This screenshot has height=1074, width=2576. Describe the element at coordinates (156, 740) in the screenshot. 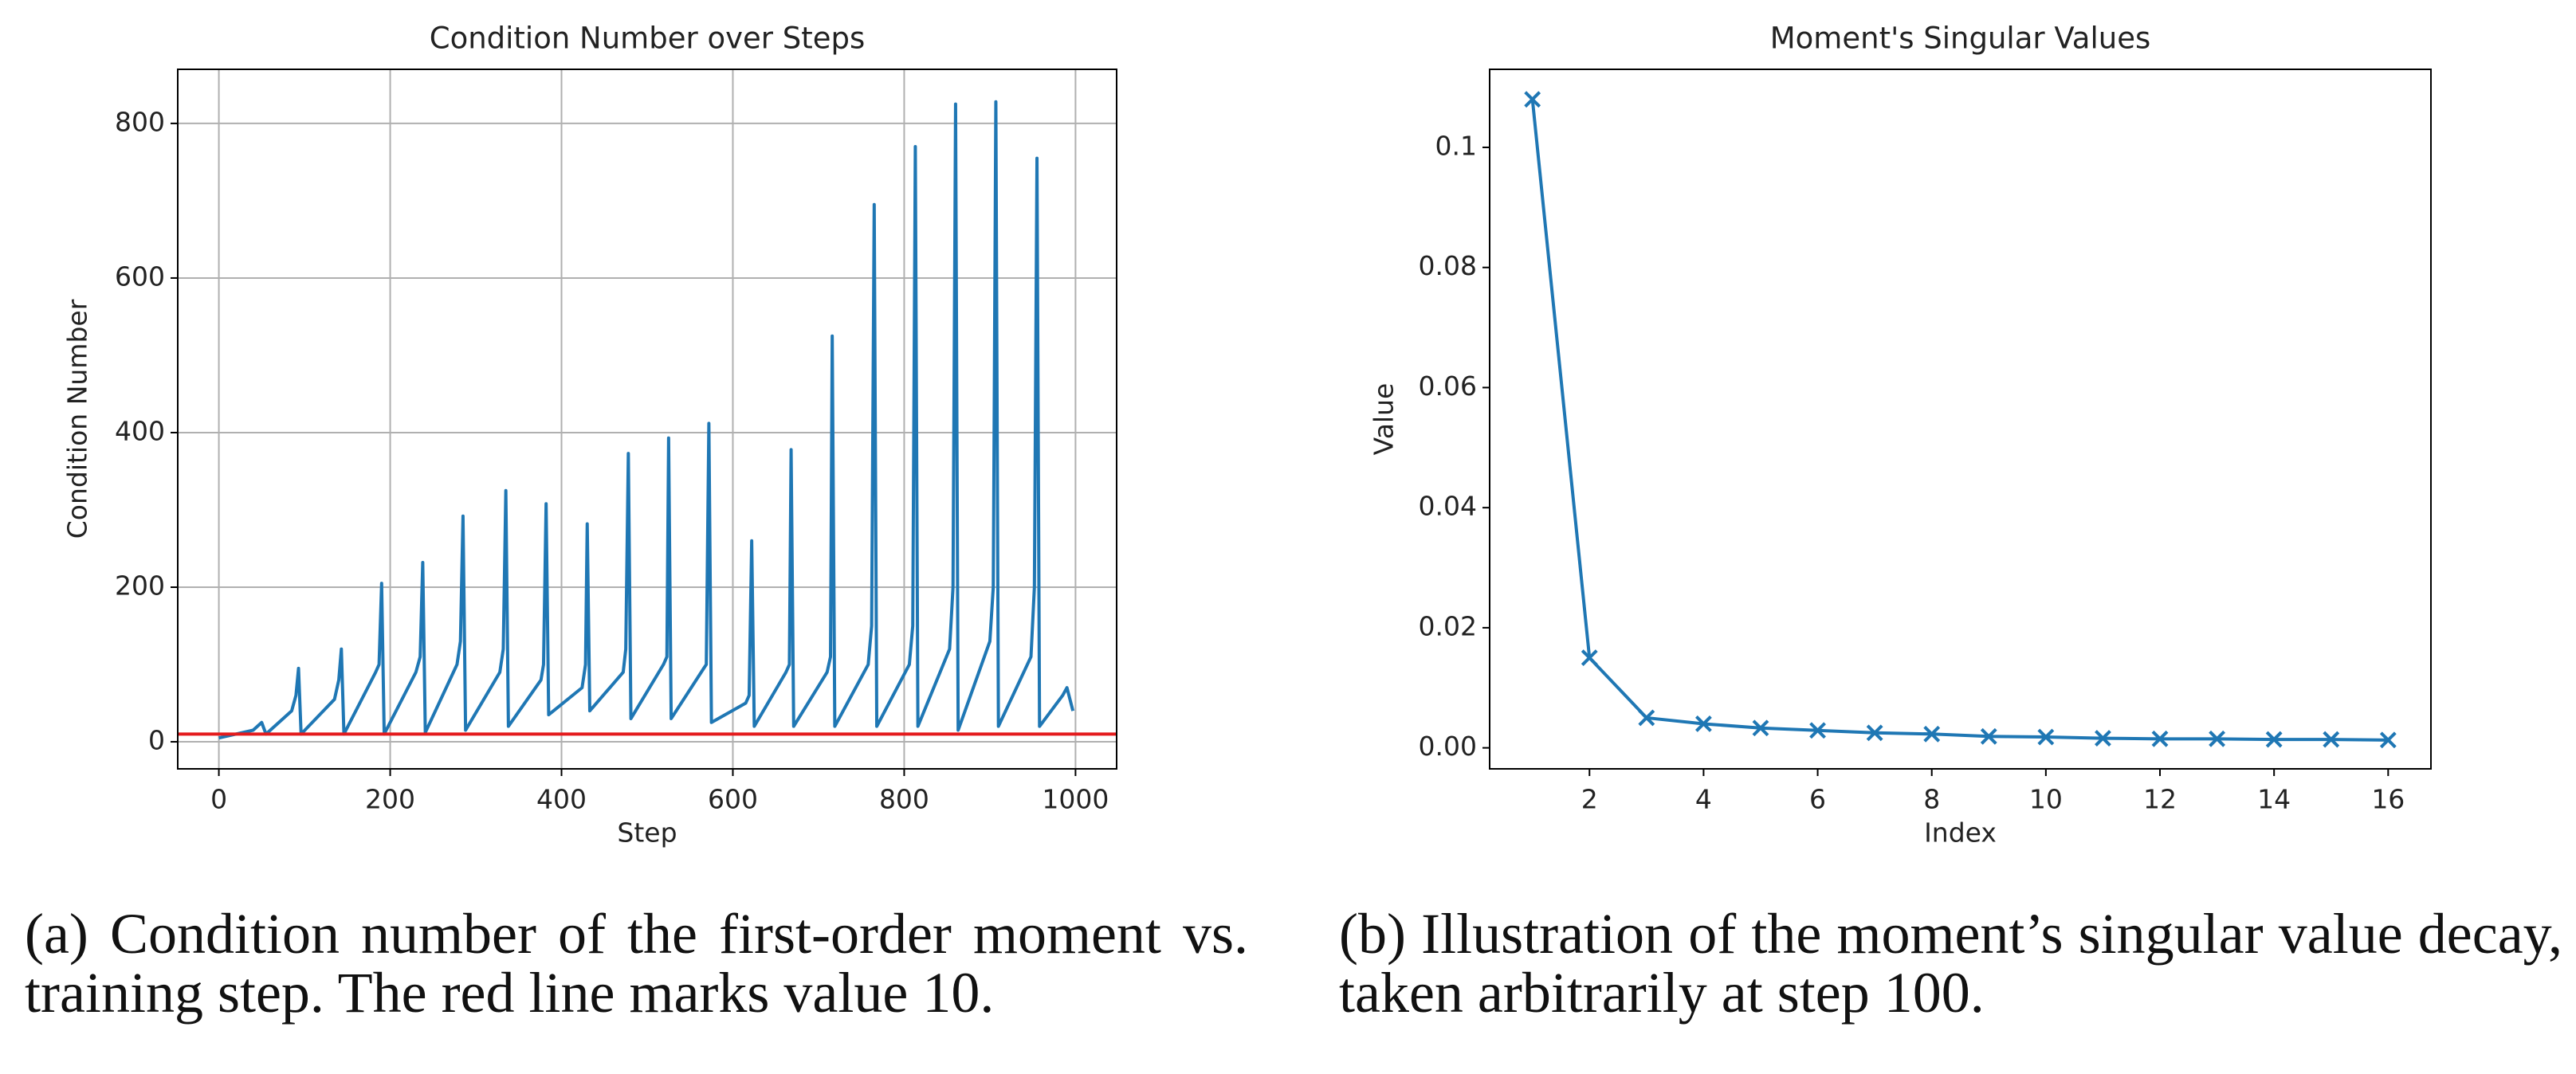

I see `y-tick-label: 0` at that location.